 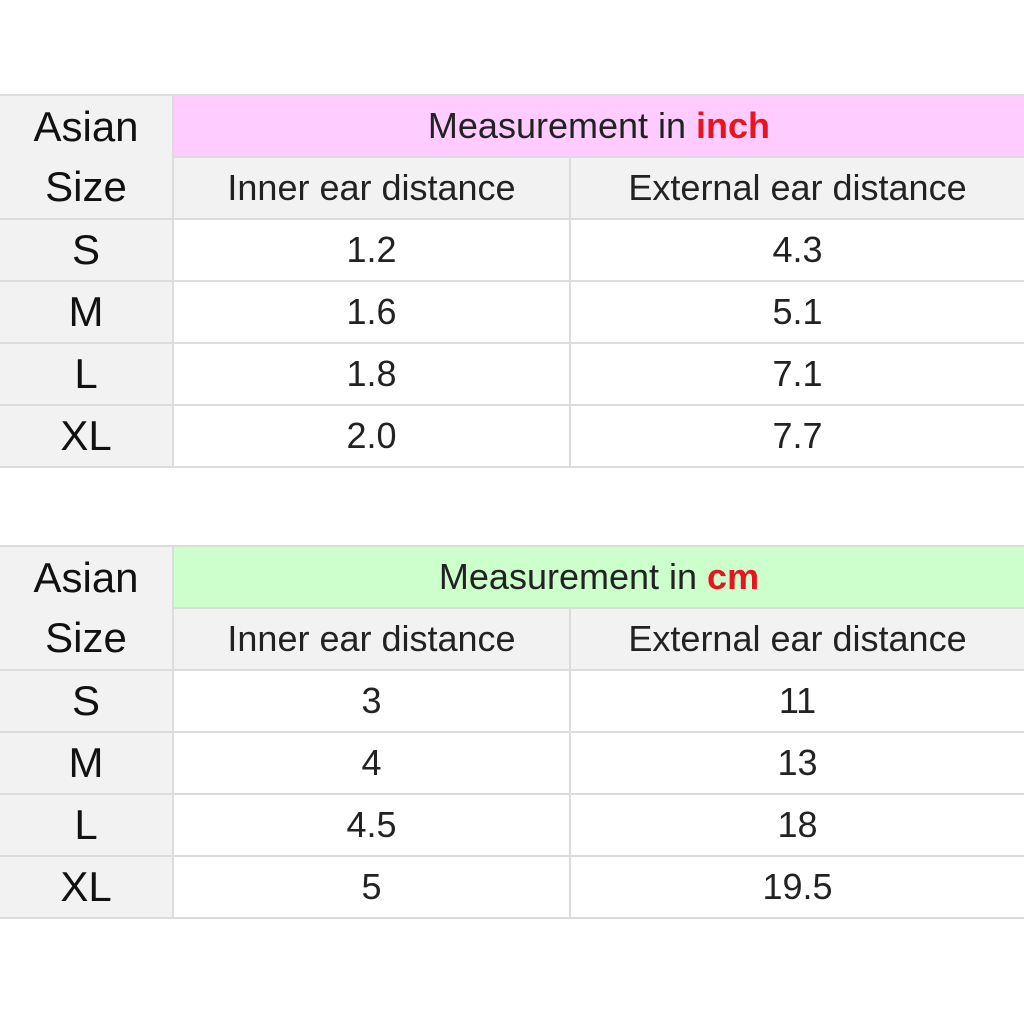 I want to click on external-ear-value: 19.5, so click(x=796, y=887).